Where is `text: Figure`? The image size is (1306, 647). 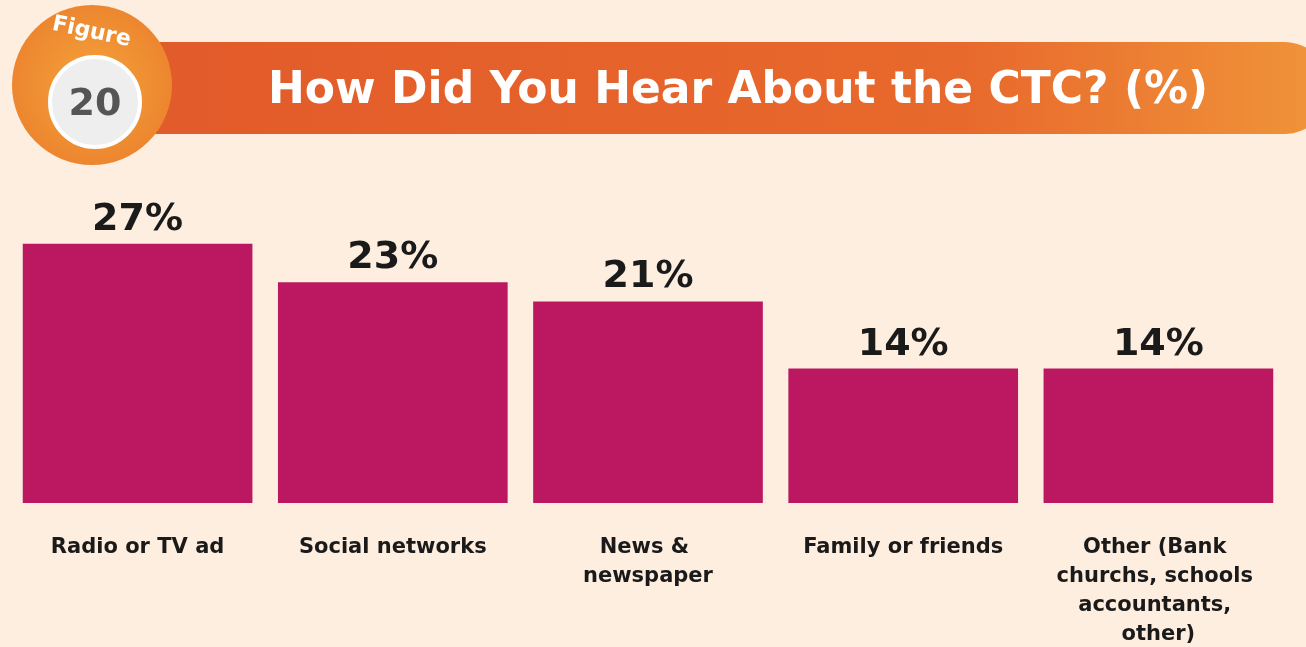
text: Figure is located at coordinates (92, 30).